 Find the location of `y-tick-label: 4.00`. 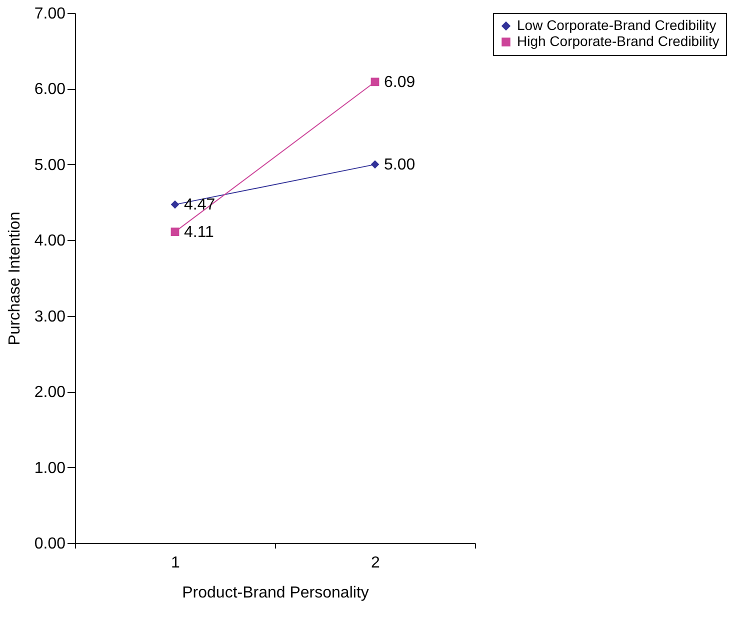

y-tick-label: 4.00 is located at coordinates (50, 241).